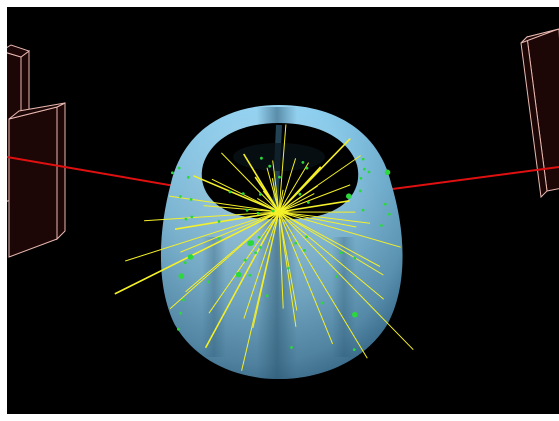 The height and width of the screenshot is (421, 559). What do you see at coordinates (36, 151) in the screenshot?
I see `muon-chamber-left` at bounding box center [36, 151].